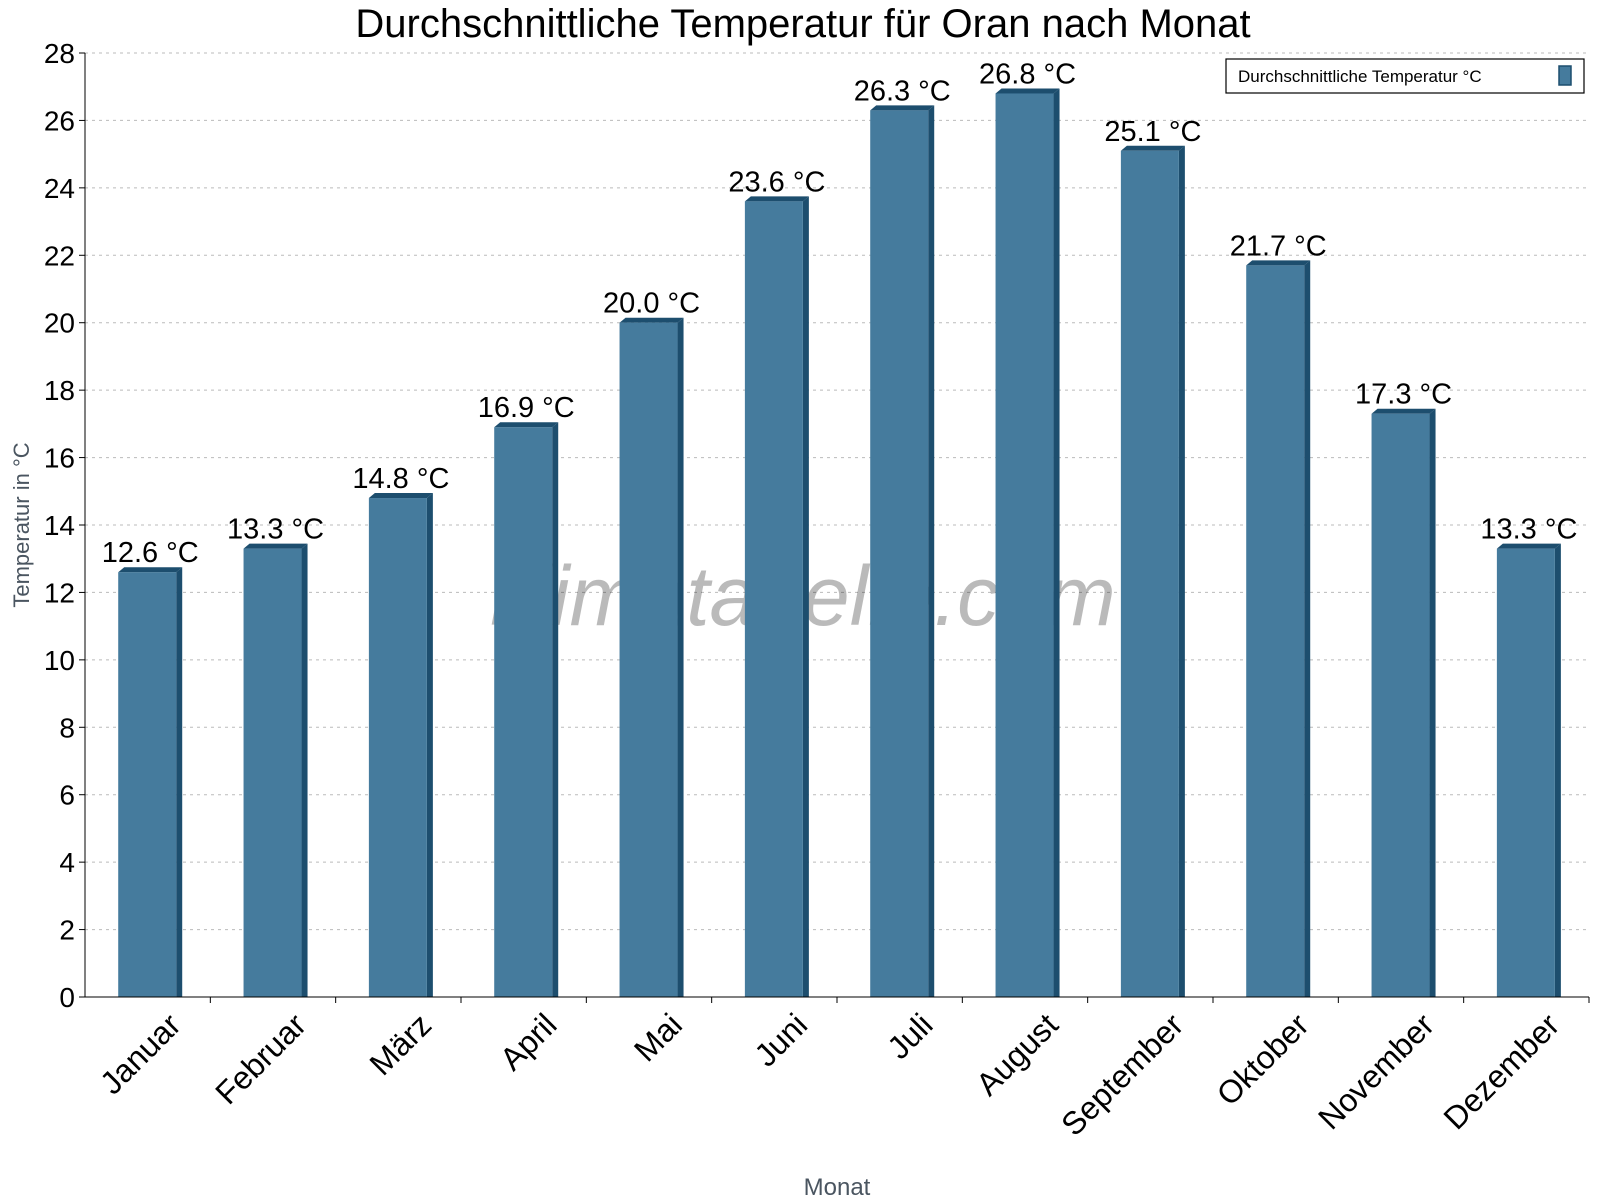  I want to click on data-label: 17.3 °C, so click(1403, 395).